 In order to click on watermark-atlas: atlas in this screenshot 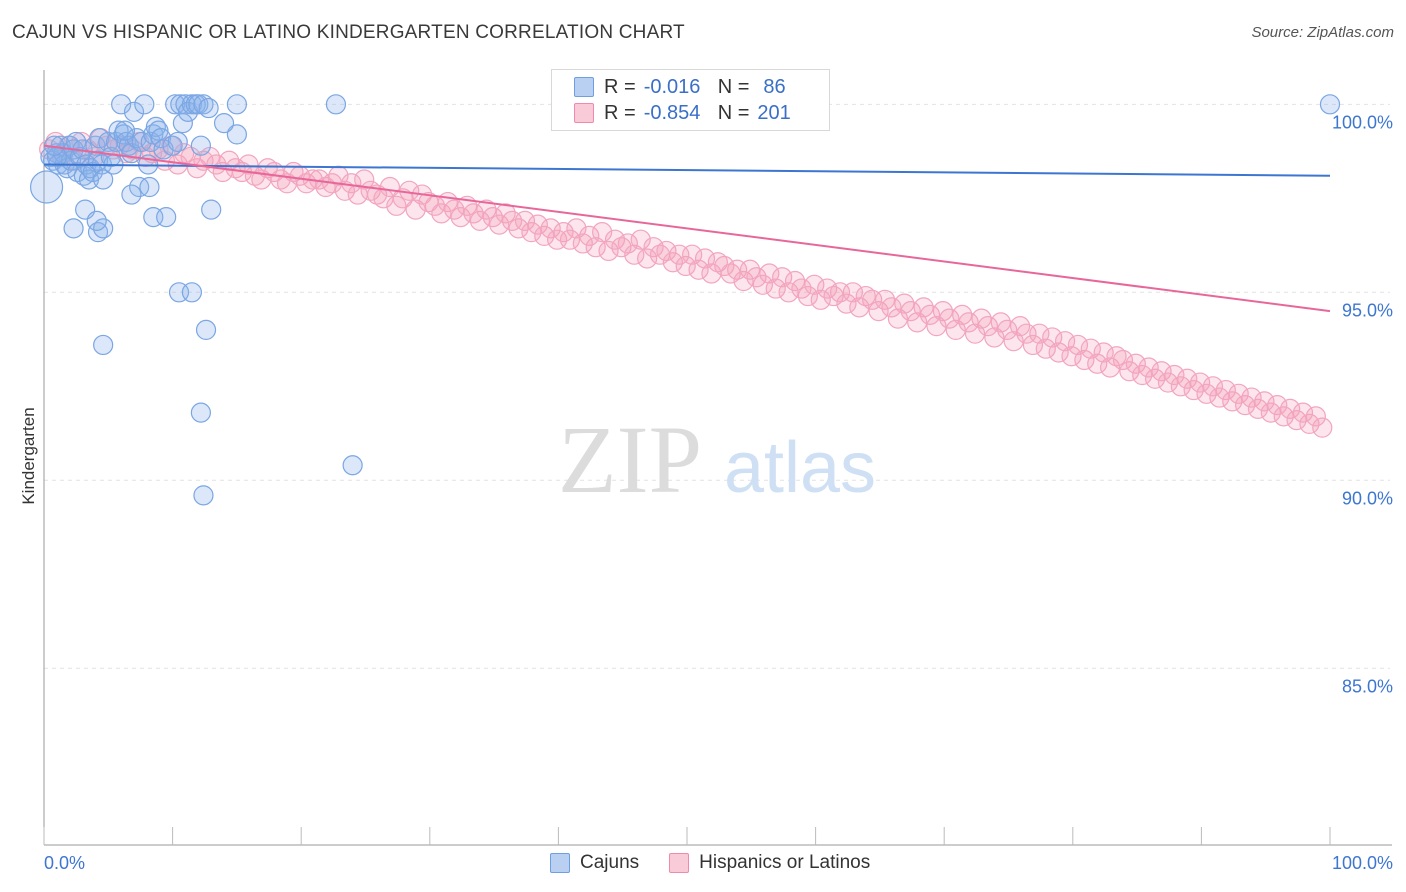, I will do `click(800, 468)`.